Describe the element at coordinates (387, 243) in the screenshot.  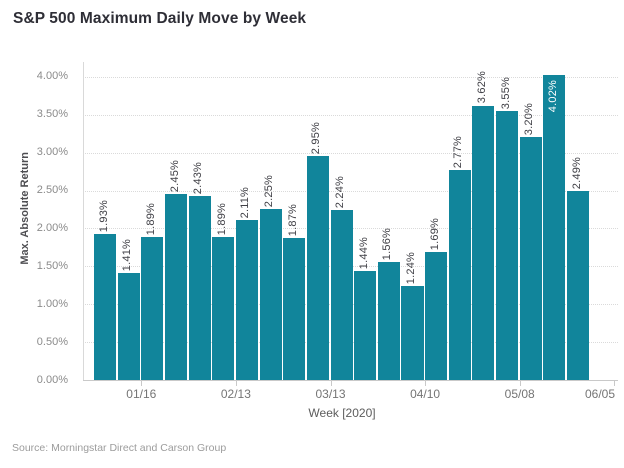
I see `bar-value-label: 1.56%` at that location.